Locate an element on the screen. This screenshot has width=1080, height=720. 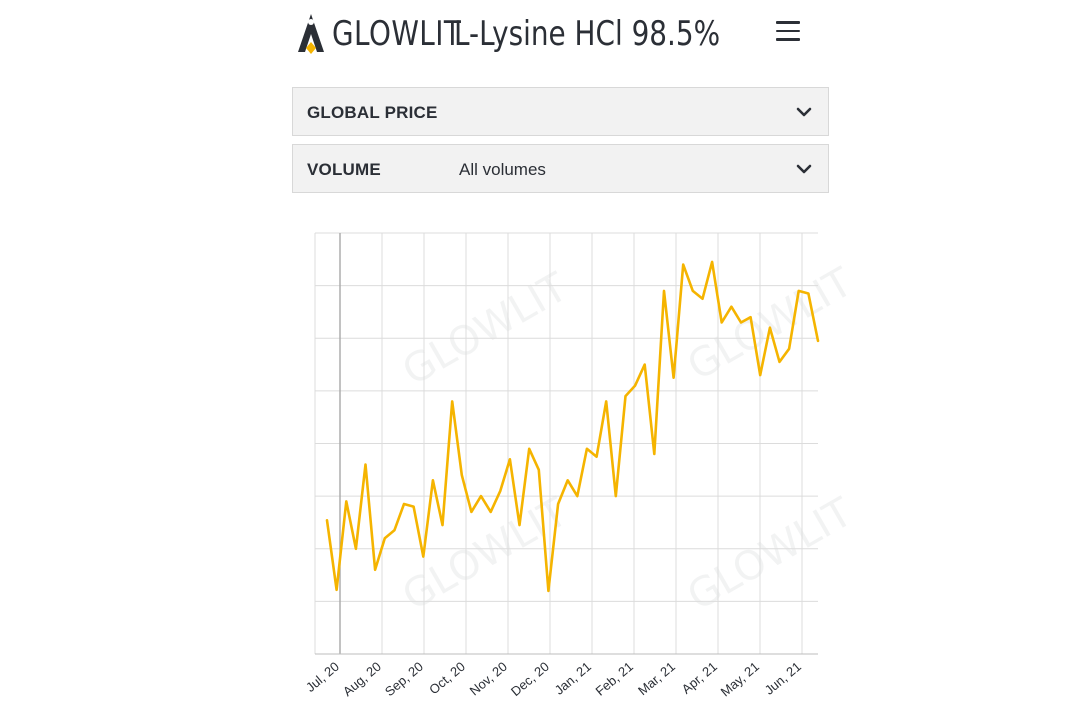
glowlit-logo-icon is located at coordinates (311, 34).